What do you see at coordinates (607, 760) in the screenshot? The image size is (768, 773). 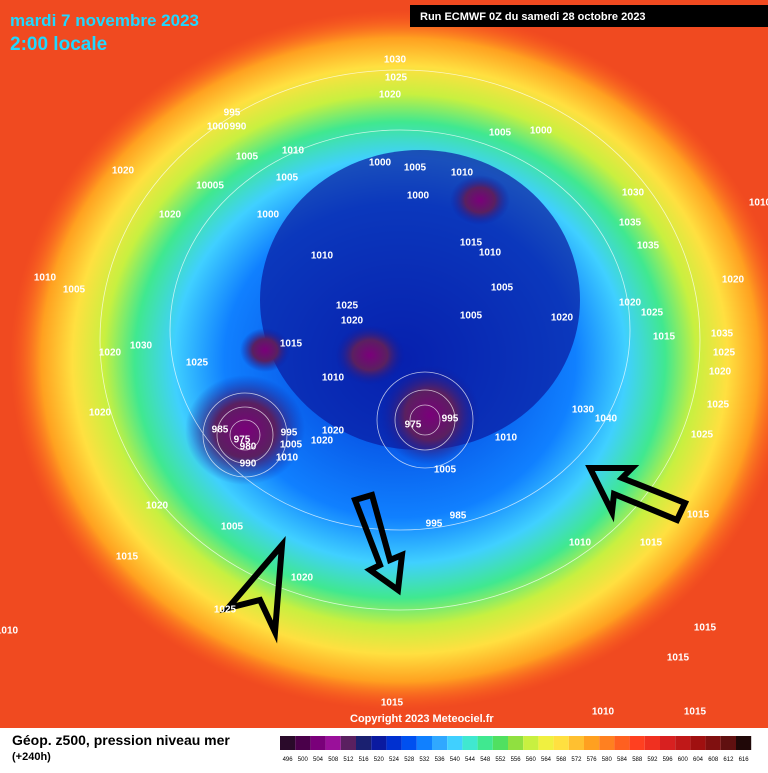 I see `scale-label: 580` at bounding box center [607, 760].